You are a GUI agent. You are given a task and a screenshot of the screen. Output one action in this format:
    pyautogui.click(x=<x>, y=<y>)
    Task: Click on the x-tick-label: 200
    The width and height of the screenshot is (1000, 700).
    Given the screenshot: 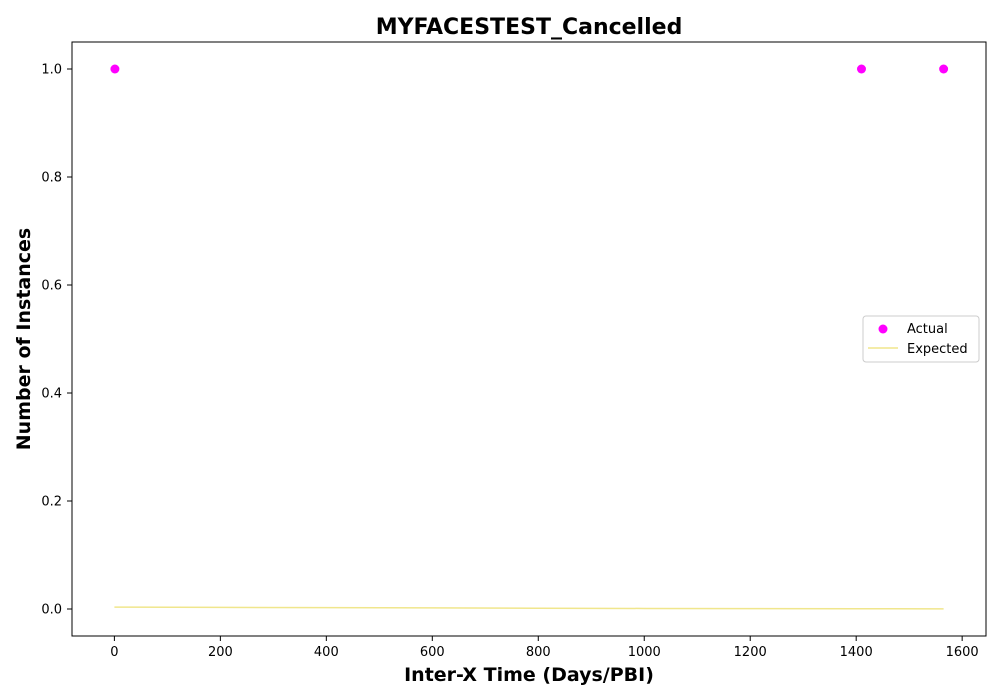 What is the action you would take?
    pyautogui.click(x=220, y=652)
    